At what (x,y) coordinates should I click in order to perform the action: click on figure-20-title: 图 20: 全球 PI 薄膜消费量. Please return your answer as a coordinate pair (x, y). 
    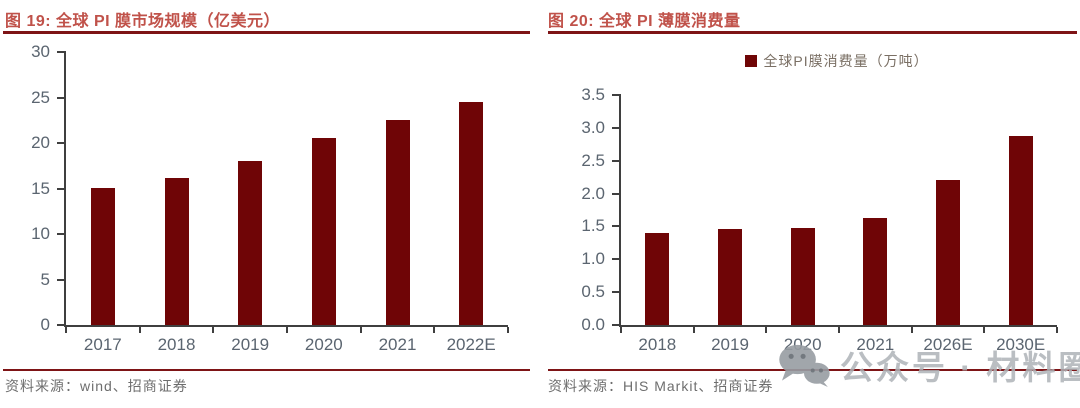
    Looking at the image, I should click on (644, 21).